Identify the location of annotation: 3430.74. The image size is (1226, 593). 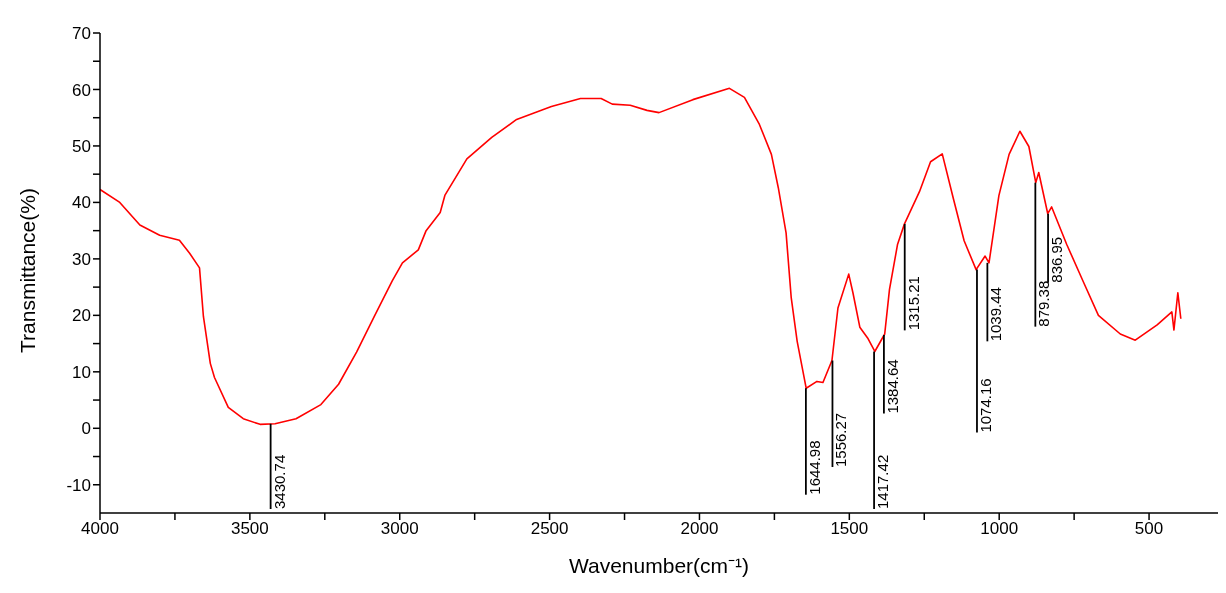
(279, 481).